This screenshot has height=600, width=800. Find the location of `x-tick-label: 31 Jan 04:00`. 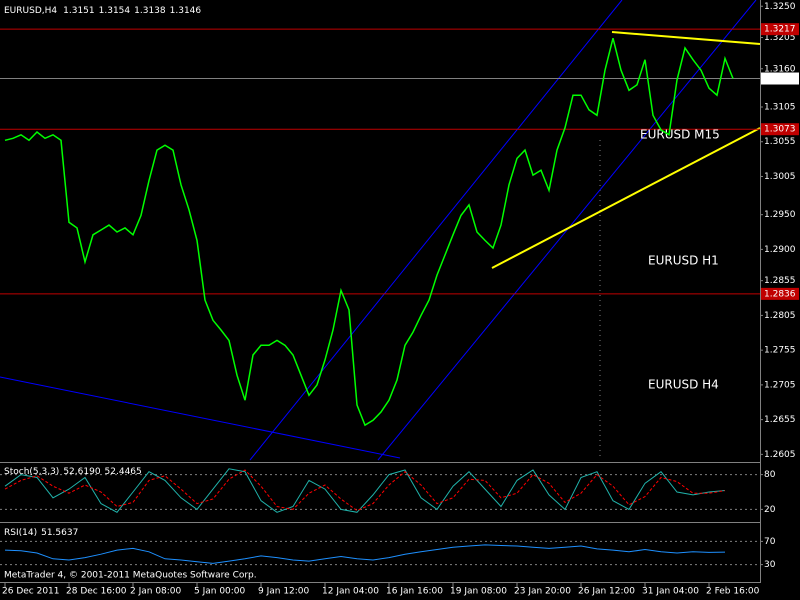

x-tick-label: 31 Jan 04:00 is located at coordinates (670, 592).